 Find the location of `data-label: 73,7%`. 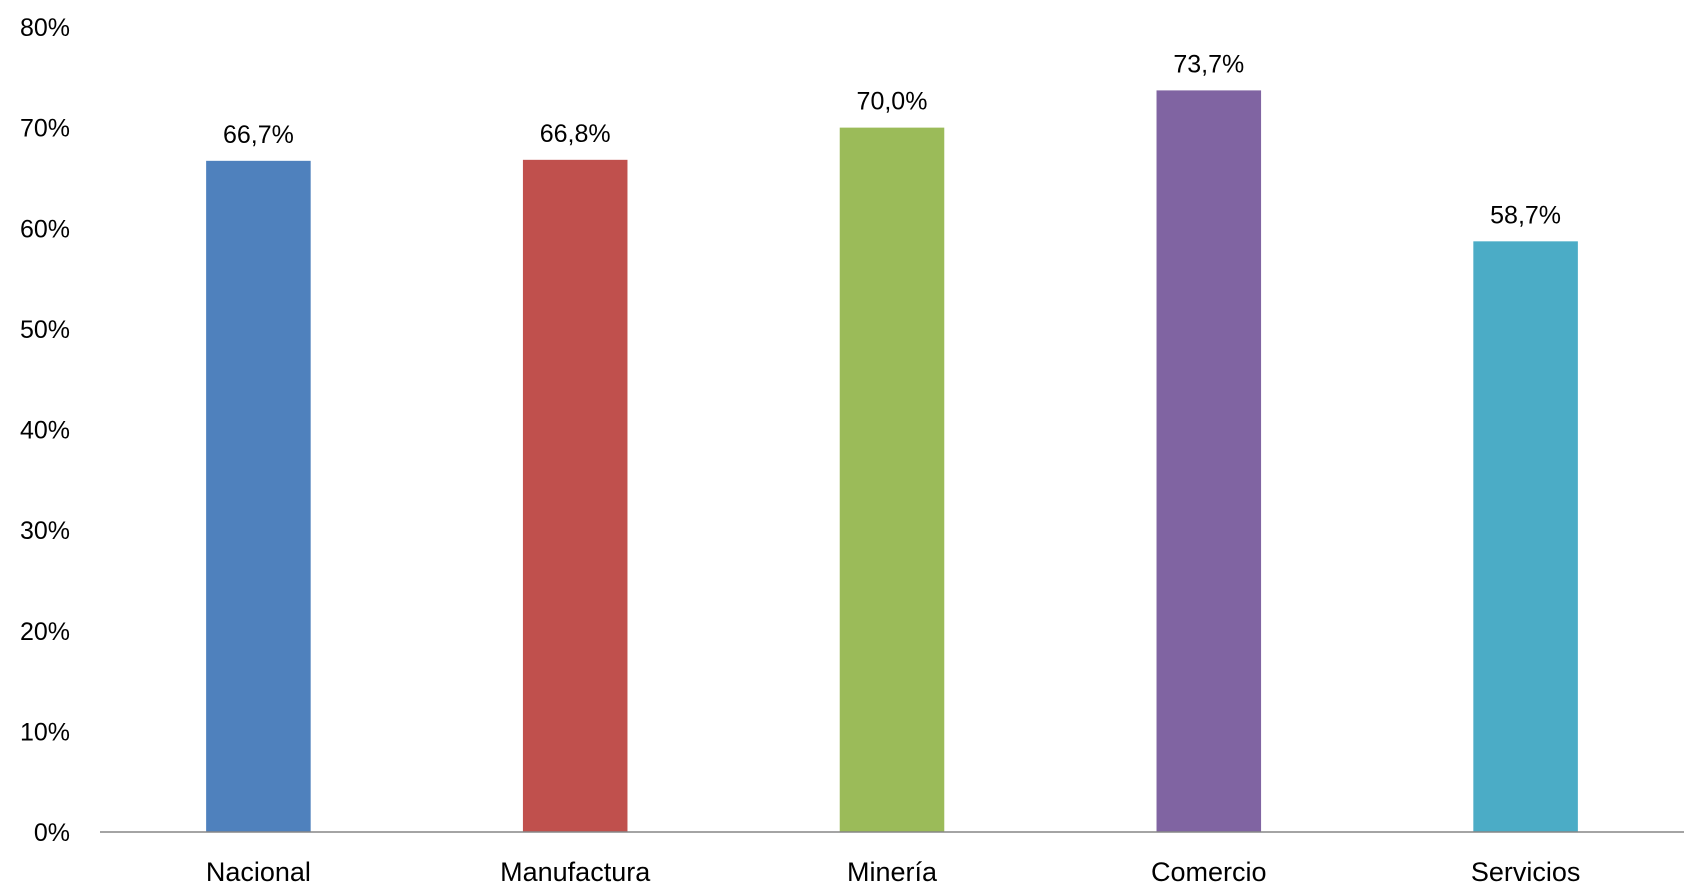

data-label: 73,7% is located at coordinates (1208, 64).